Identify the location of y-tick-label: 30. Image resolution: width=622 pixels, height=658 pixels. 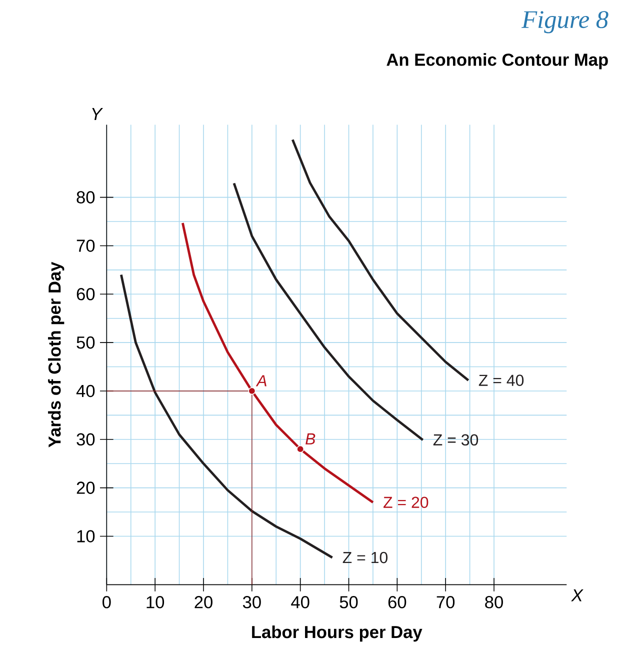
(85, 439).